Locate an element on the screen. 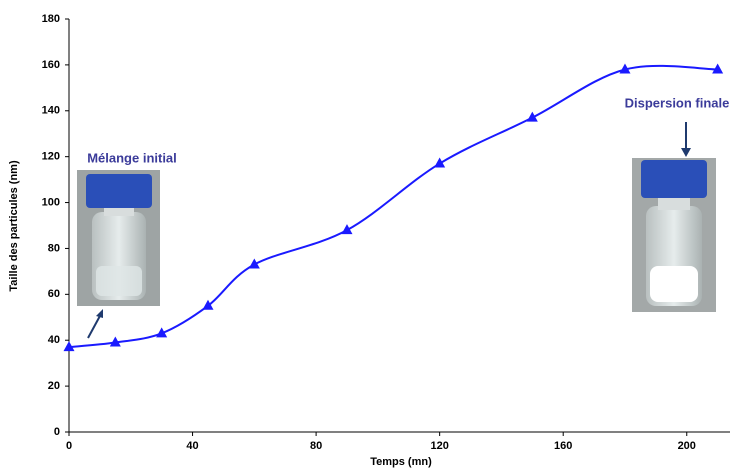 This screenshot has height=468, width=746. y-tick-label: 160 is located at coordinates (51, 65).